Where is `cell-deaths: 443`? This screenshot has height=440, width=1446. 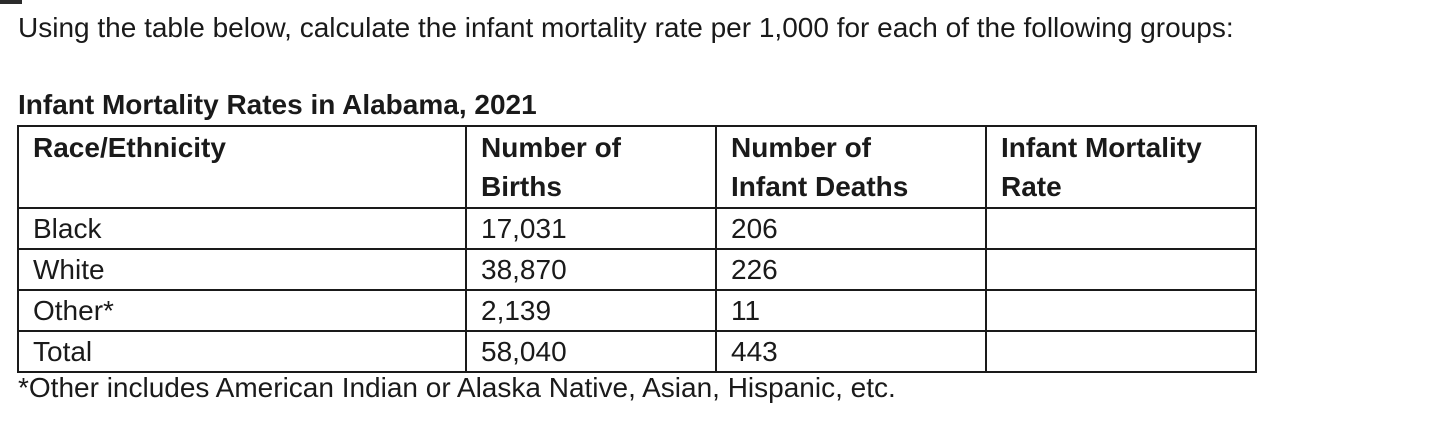
cell-deaths: 443 is located at coordinates (851, 351).